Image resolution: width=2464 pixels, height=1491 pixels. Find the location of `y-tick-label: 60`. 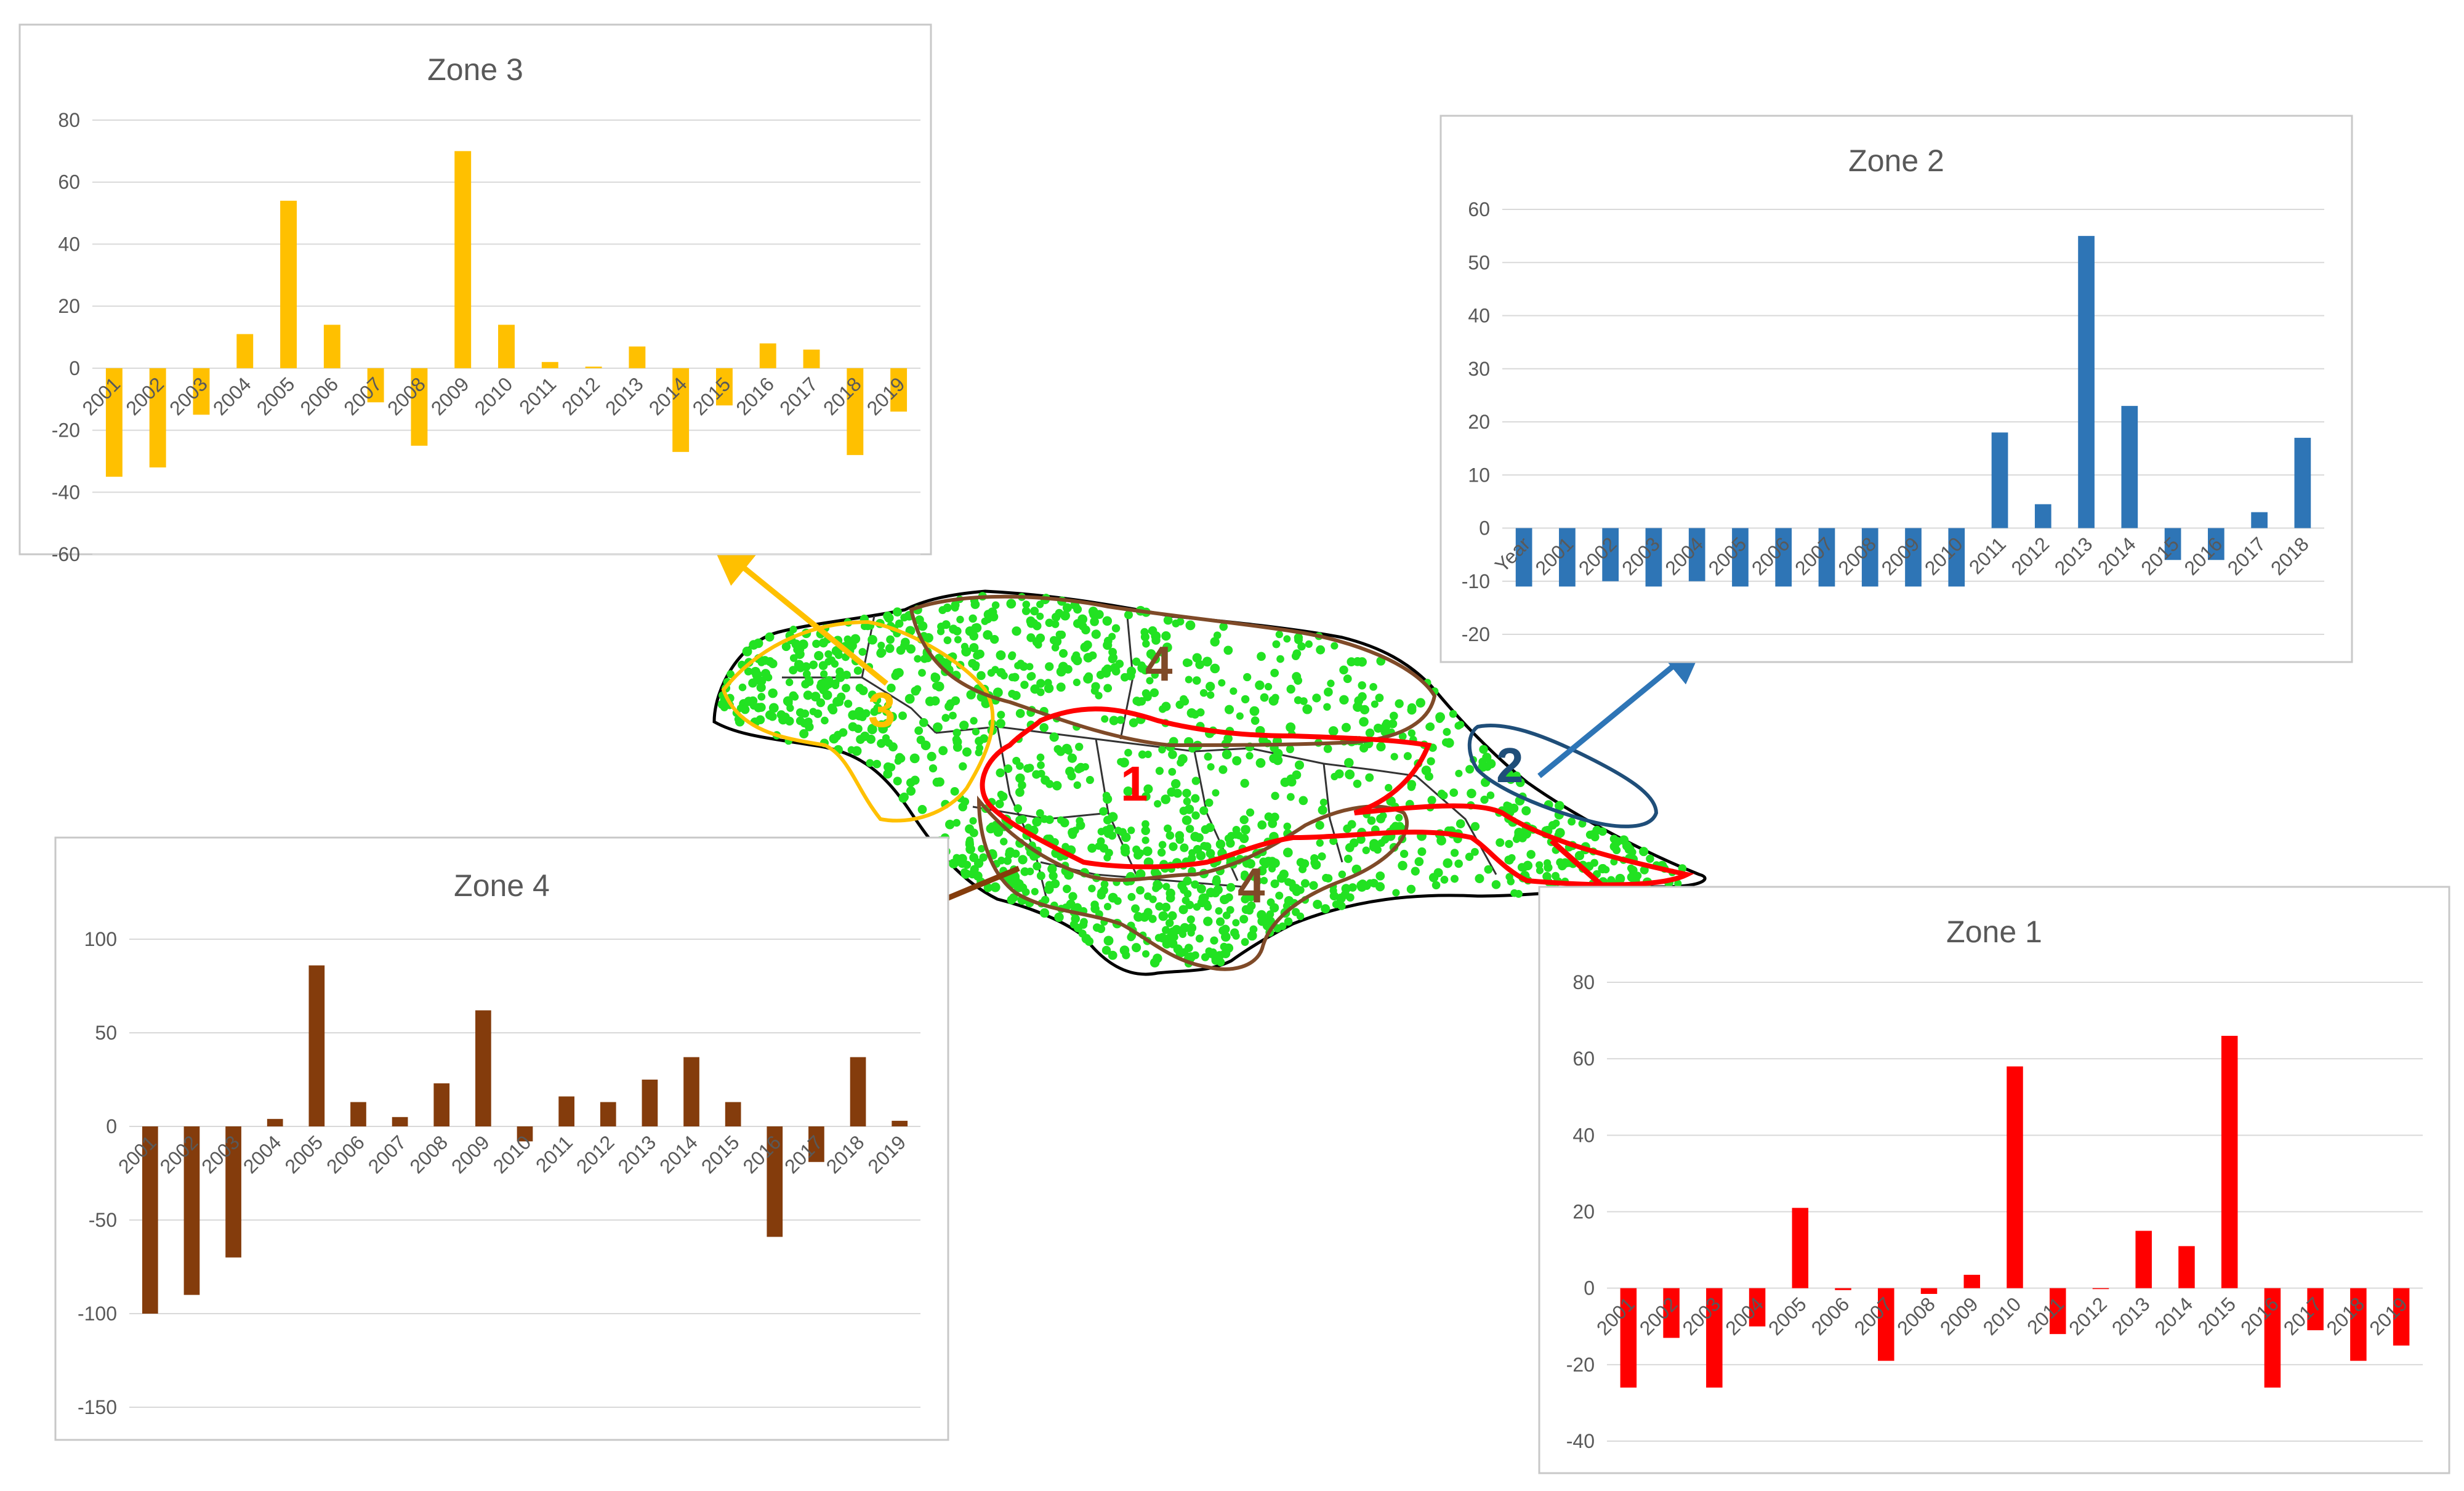

y-tick-label: 60 is located at coordinates (1583, 1059).